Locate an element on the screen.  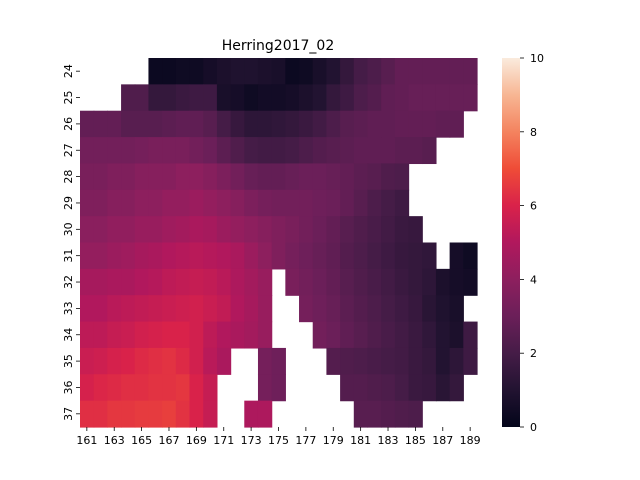
y-tick-label: 27 is located at coordinates (68, 150).